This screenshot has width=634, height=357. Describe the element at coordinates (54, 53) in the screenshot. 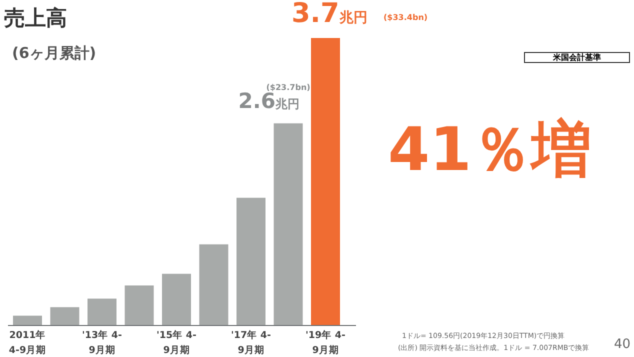

I see `text: (6ヶ月累計)` at that location.